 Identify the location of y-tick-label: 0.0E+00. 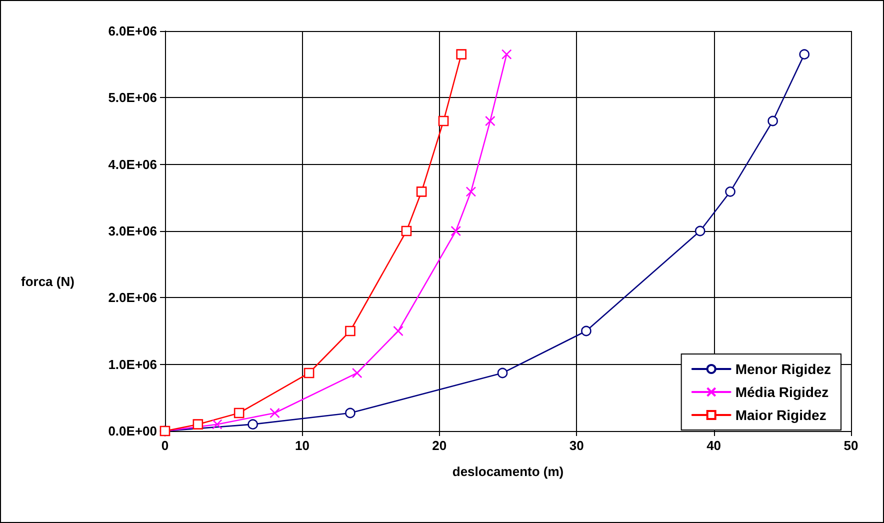
(132, 431).